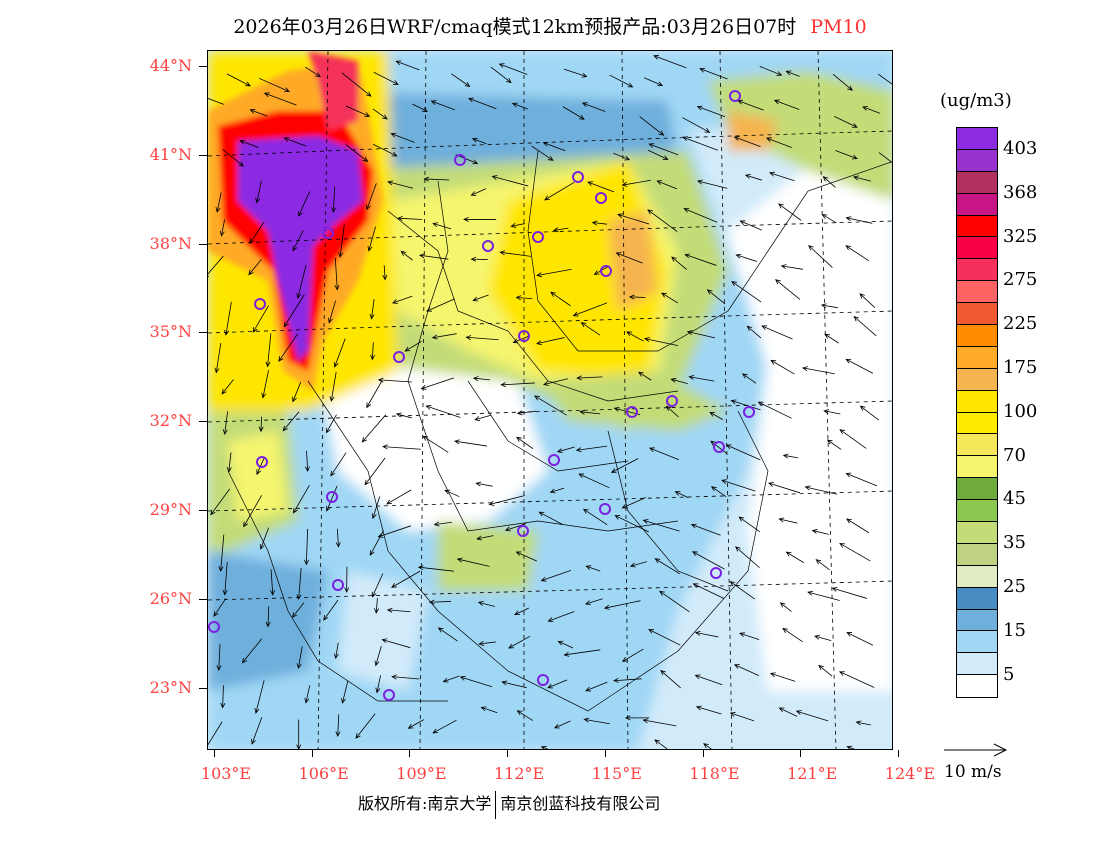  What do you see at coordinates (1020, 367) in the screenshot?
I see `color-bar-label: 175` at bounding box center [1020, 367].